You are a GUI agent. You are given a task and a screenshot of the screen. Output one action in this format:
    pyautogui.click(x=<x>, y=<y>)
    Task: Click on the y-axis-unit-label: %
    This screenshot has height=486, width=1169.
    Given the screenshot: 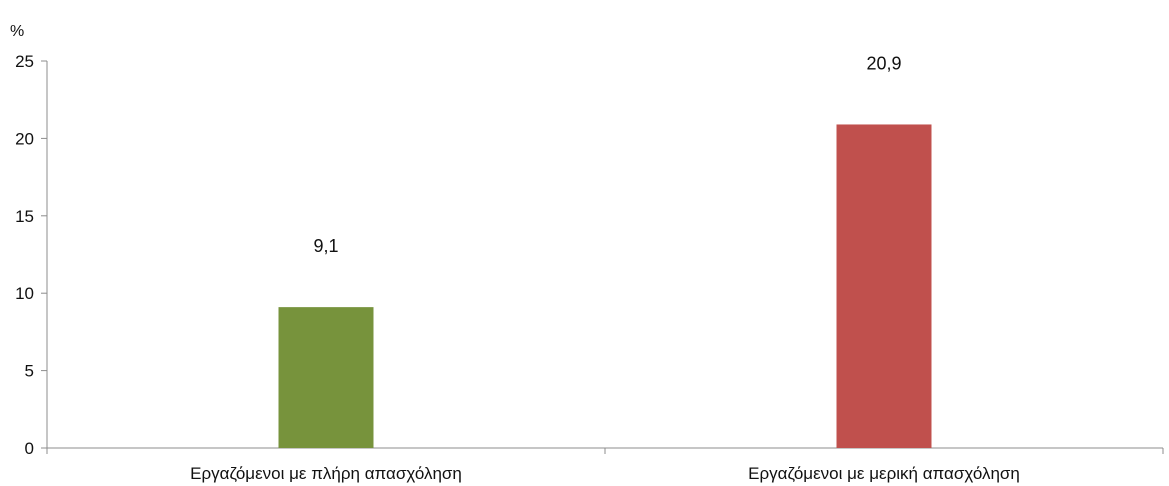 What is the action you would take?
    pyautogui.click(x=17, y=31)
    